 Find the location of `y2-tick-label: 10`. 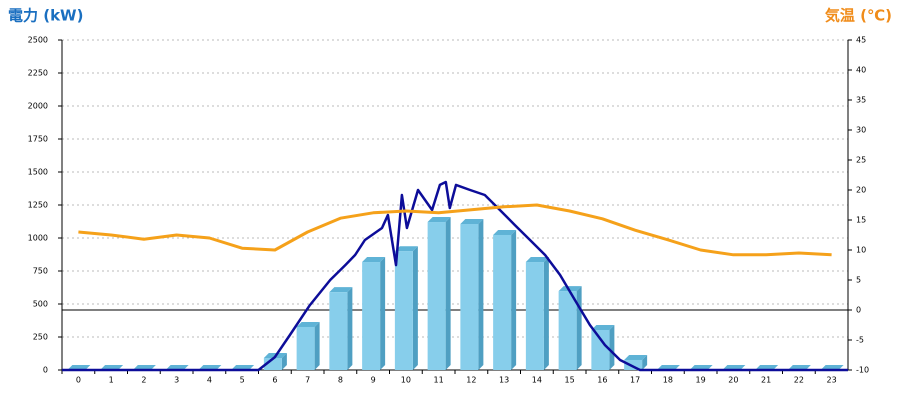

y2-tick-label: 10 is located at coordinates (861, 250).